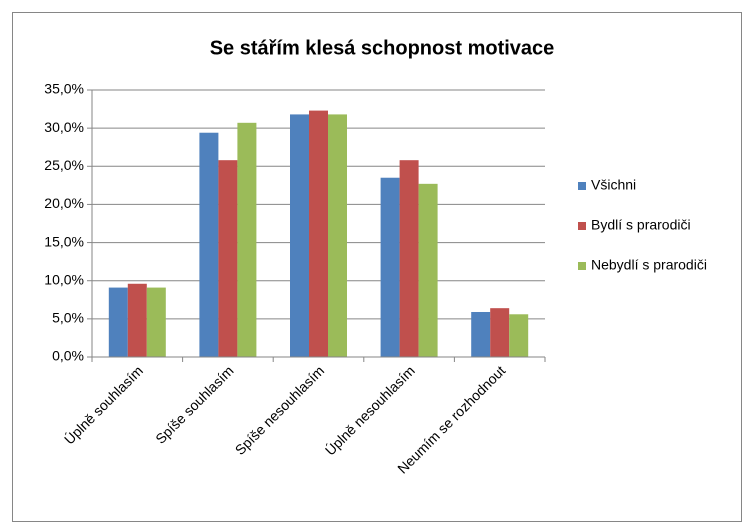 This screenshot has width=755, height=531. What do you see at coordinates (649, 265) in the screenshot?
I see `legend-label: Nebydlí s prarodiči` at bounding box center [649, 265].